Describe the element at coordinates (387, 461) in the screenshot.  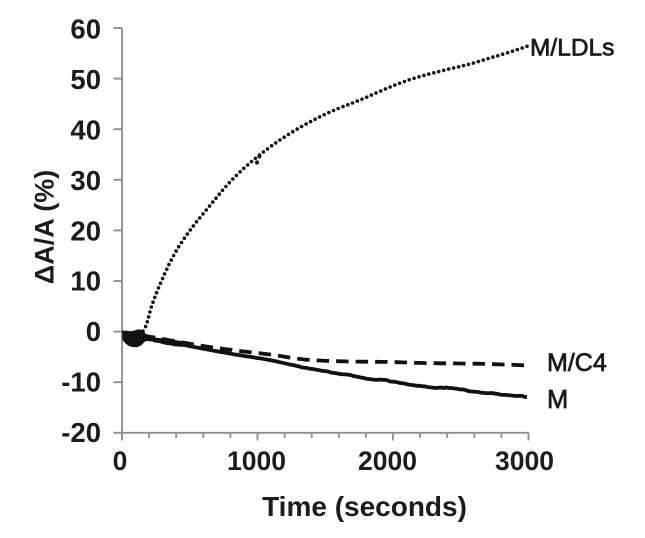
I see `svg-text: 2000` at that location.